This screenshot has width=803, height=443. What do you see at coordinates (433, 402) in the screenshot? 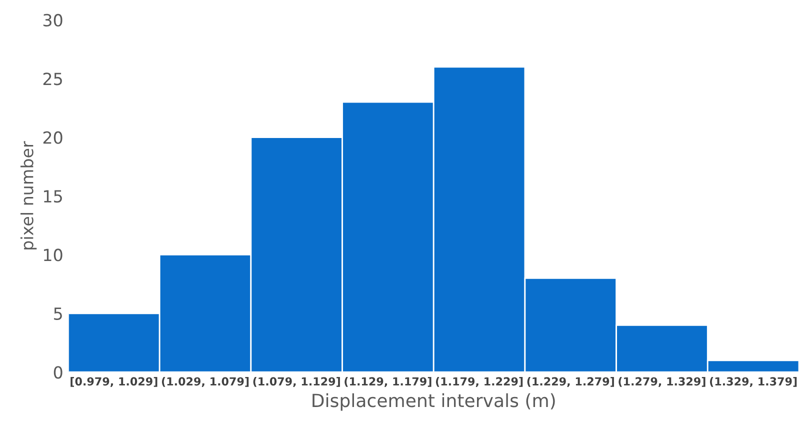
I see `x-axis-title: Displacement intervals (m)` at bounding box center [433, 402].